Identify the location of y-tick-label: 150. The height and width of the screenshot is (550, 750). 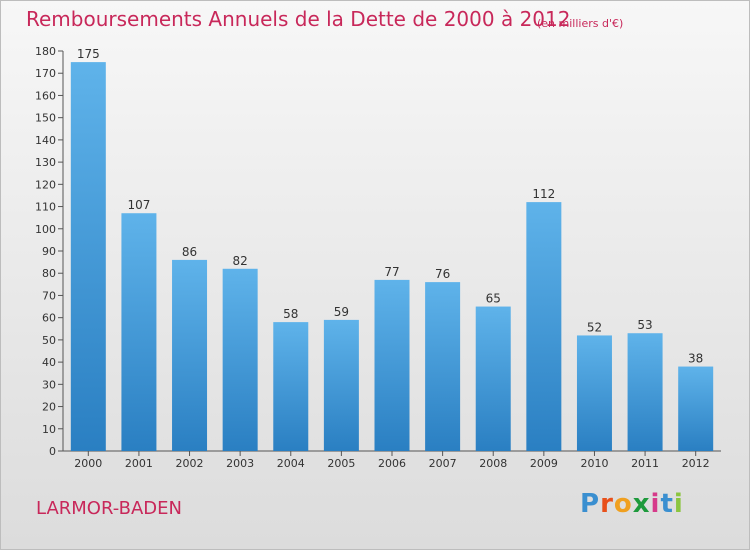
(45, 118).